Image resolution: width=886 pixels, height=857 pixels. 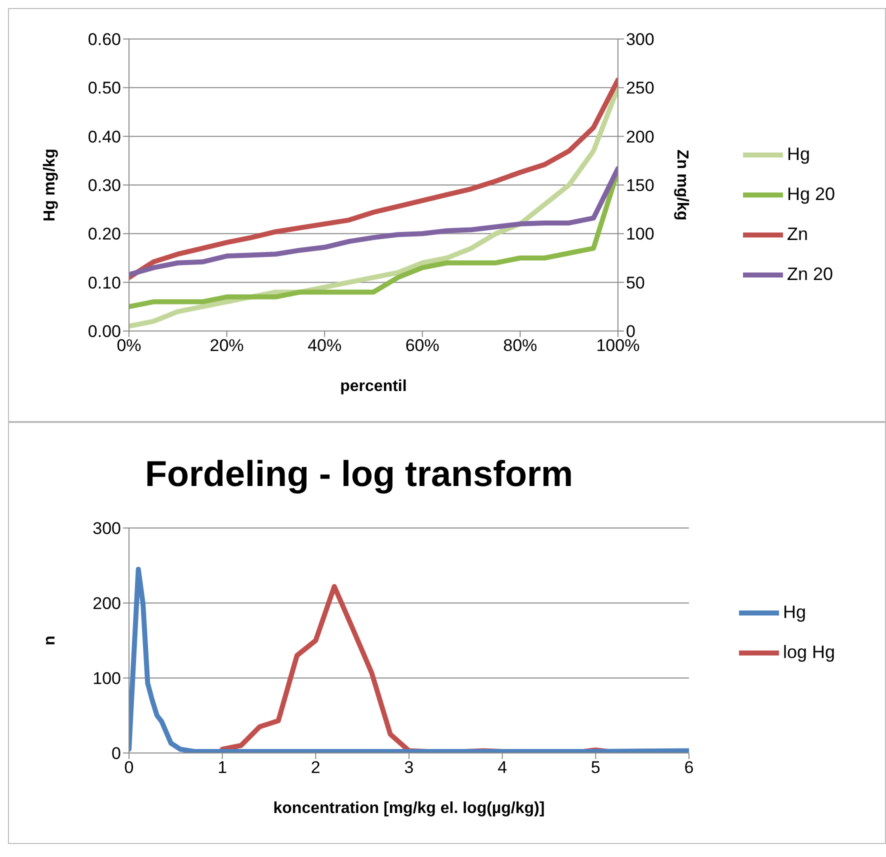 I want to click on chart-title: Fordeling - log transform, so click(x=359, y=474).